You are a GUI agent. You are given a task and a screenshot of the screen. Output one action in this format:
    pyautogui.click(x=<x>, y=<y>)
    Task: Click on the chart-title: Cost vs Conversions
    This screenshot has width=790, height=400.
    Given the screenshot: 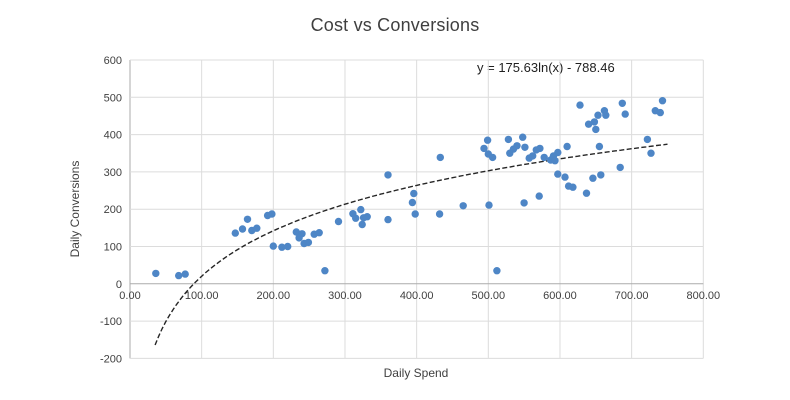 What is the action you would take?
    pyautogui.click(x=395, y=25)
    